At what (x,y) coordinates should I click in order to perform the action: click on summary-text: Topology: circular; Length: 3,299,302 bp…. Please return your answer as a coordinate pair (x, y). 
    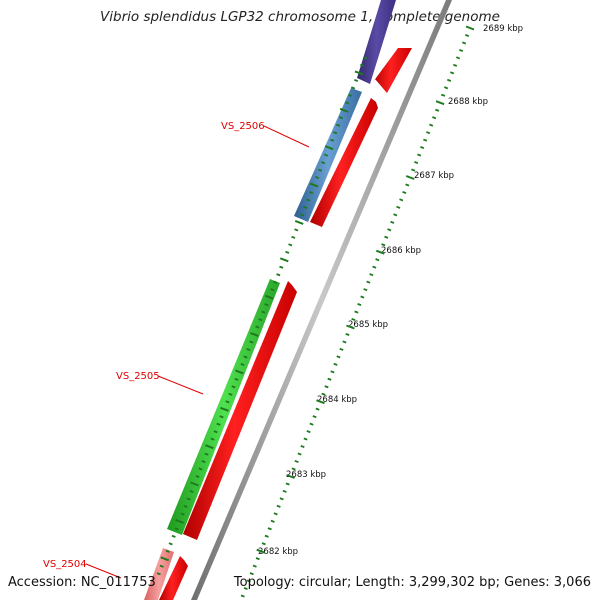
    Looking at the image, I should click on (412, 582).